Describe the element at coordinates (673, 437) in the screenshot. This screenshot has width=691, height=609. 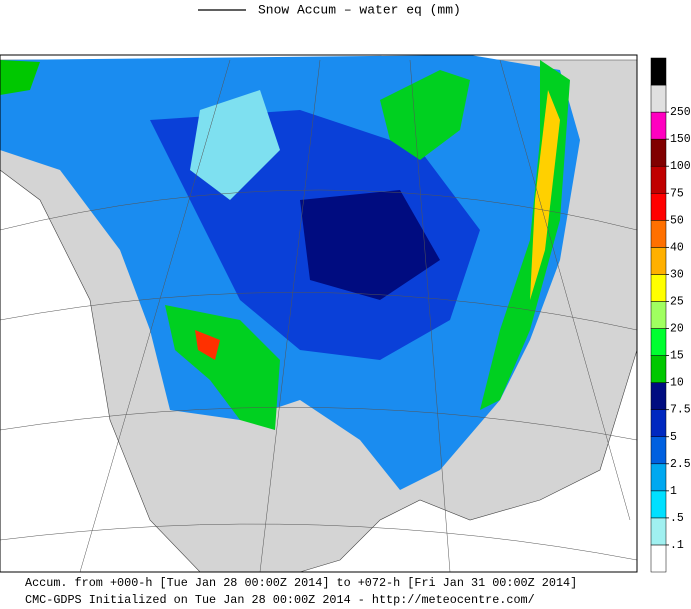
I see `colorbar-label: 5` at that location.